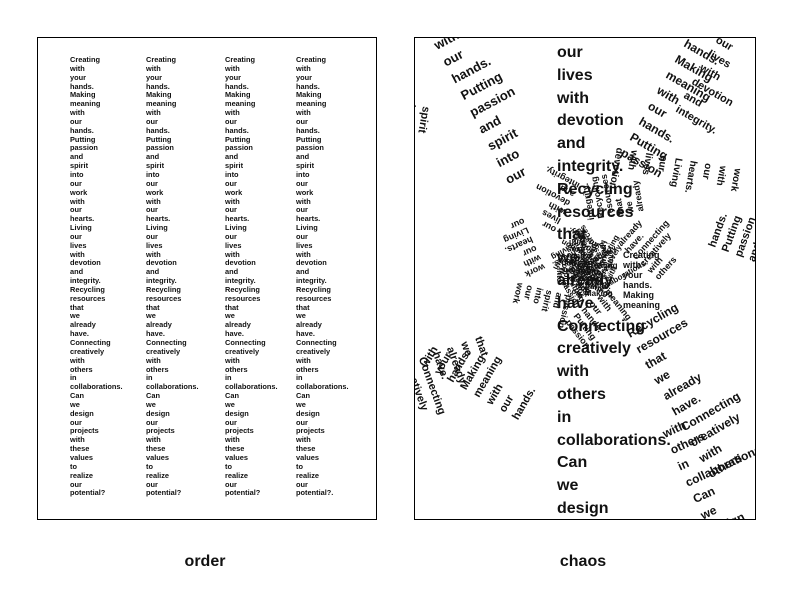 This screenshot has width=792, height=612. What do you see at coordinates (570, 52) in the screenshot?
I see `center-word: our` at bounding box center [570, 52].